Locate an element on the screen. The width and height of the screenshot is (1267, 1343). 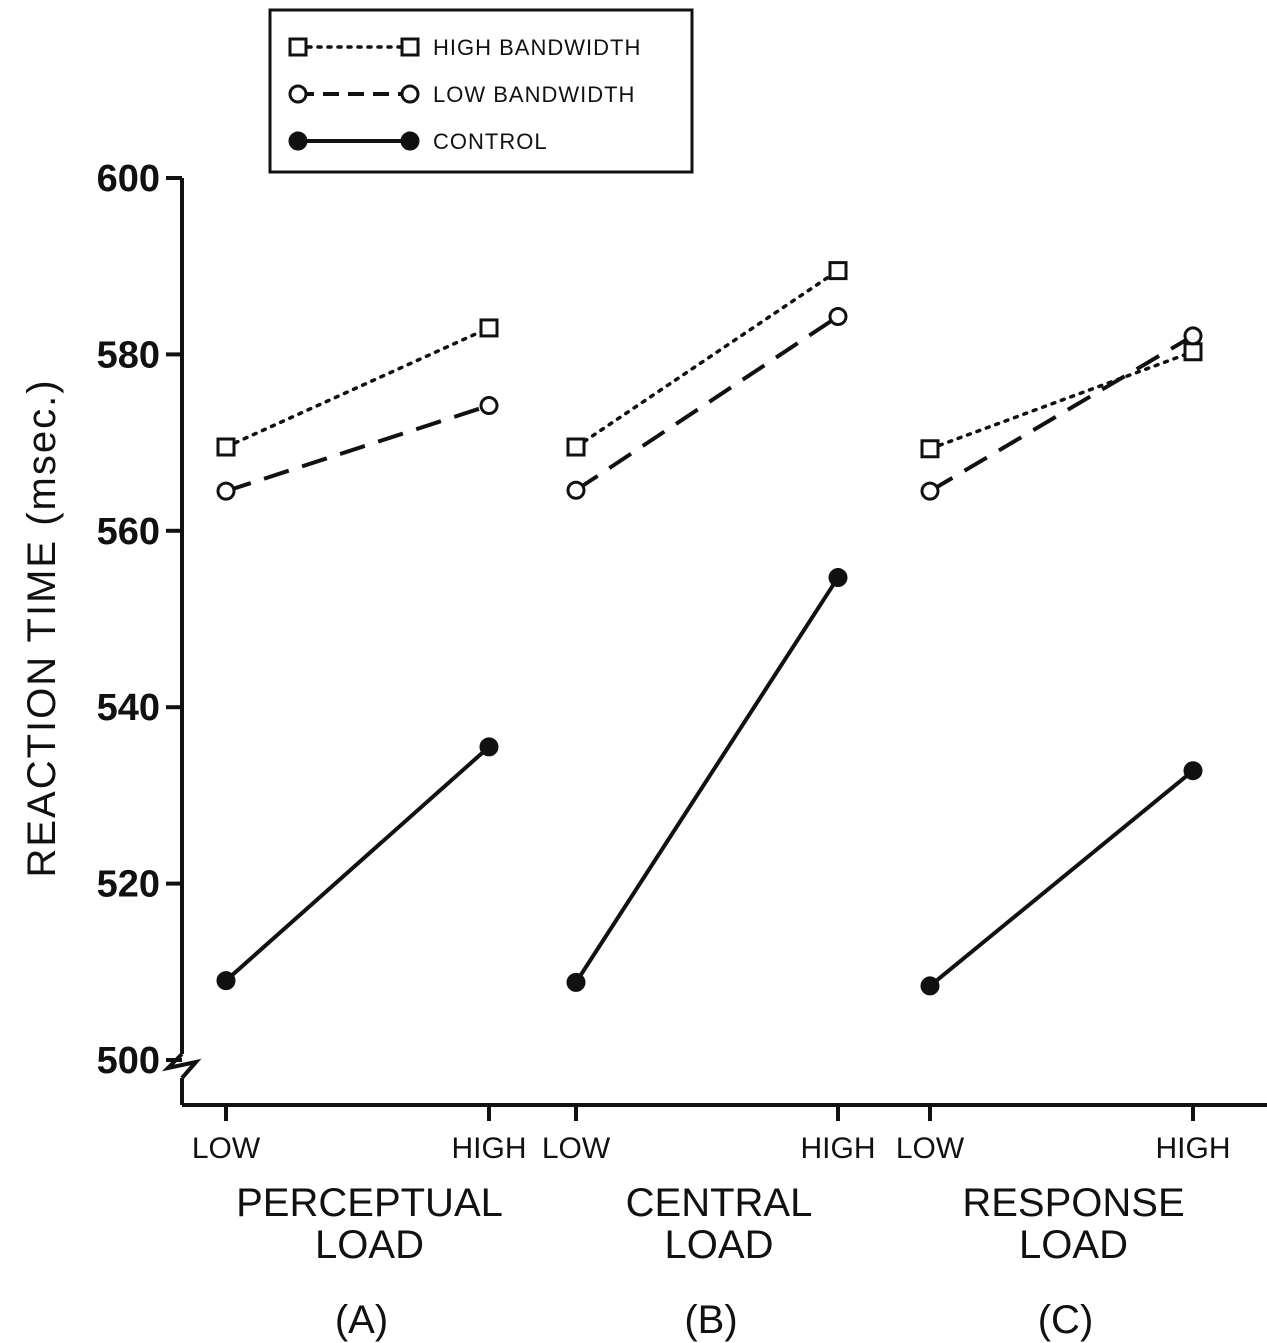
group-label-line1: CENTRAL is located at coordinates (719, 1203).